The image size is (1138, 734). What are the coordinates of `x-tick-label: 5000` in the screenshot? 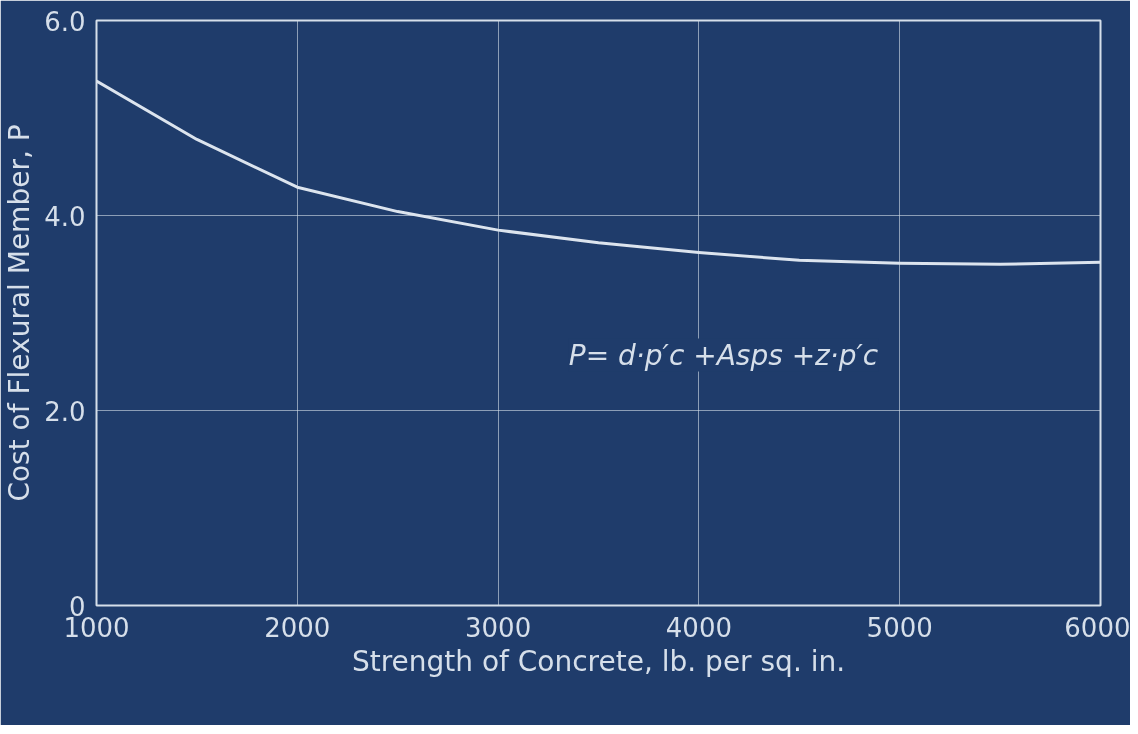 It's located at (899, 627).